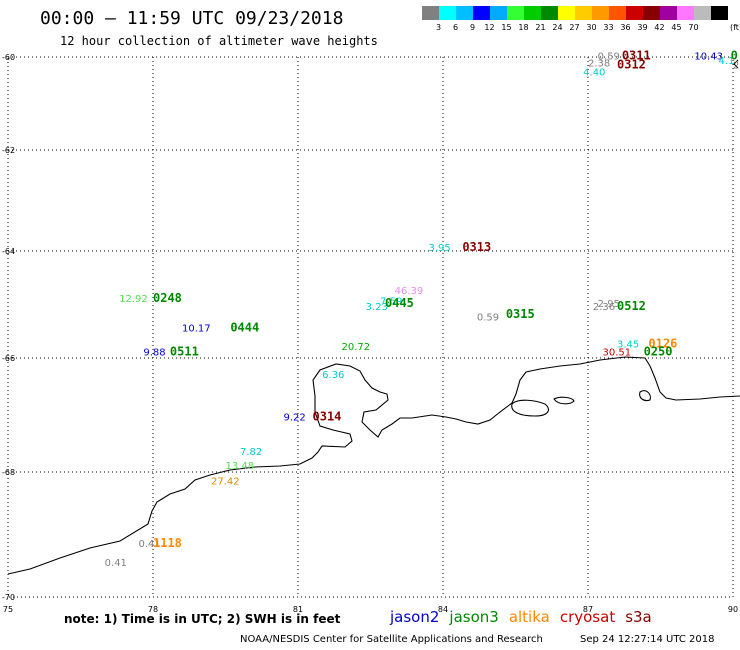 This screenshot has width=740, height=650. I want to click on color-scale-tick: 24, so click(557, 27).